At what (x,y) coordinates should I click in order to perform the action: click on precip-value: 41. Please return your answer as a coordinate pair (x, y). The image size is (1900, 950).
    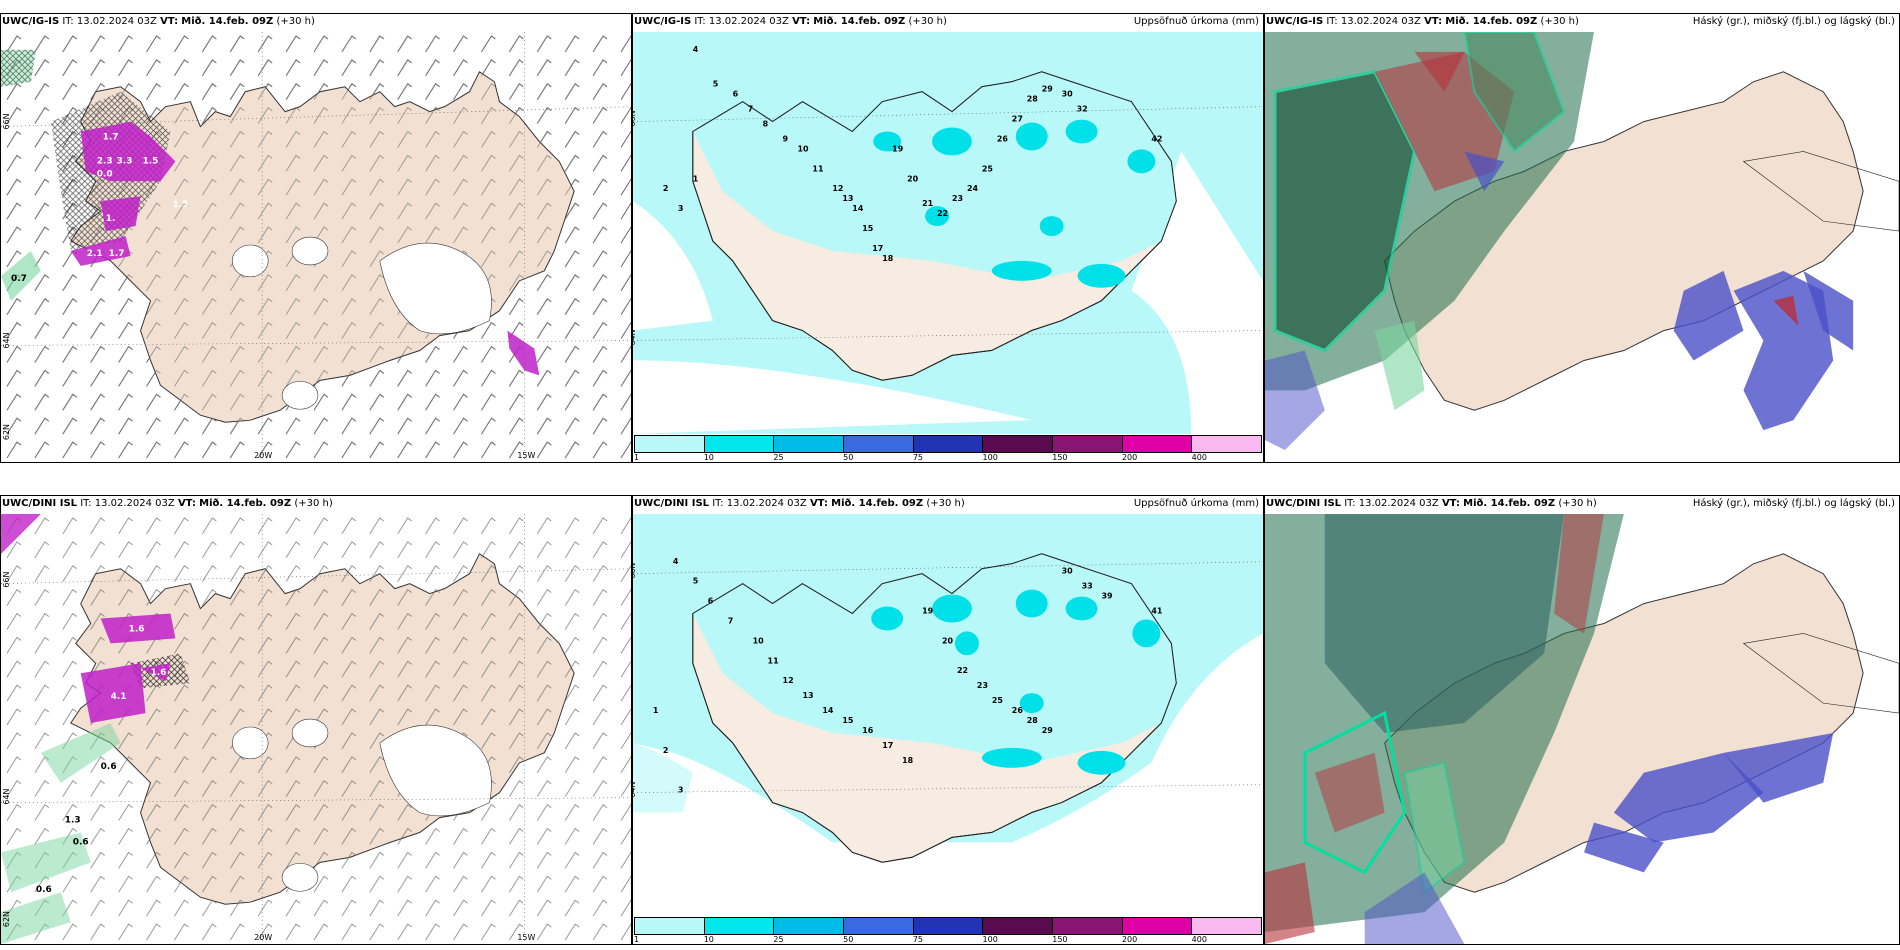
    Looking at the image, I should click on (1156, 611).